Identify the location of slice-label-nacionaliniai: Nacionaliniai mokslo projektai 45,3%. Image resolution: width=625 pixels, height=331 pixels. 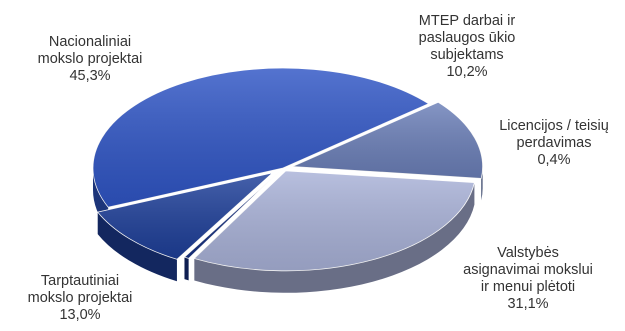
(90, 59).